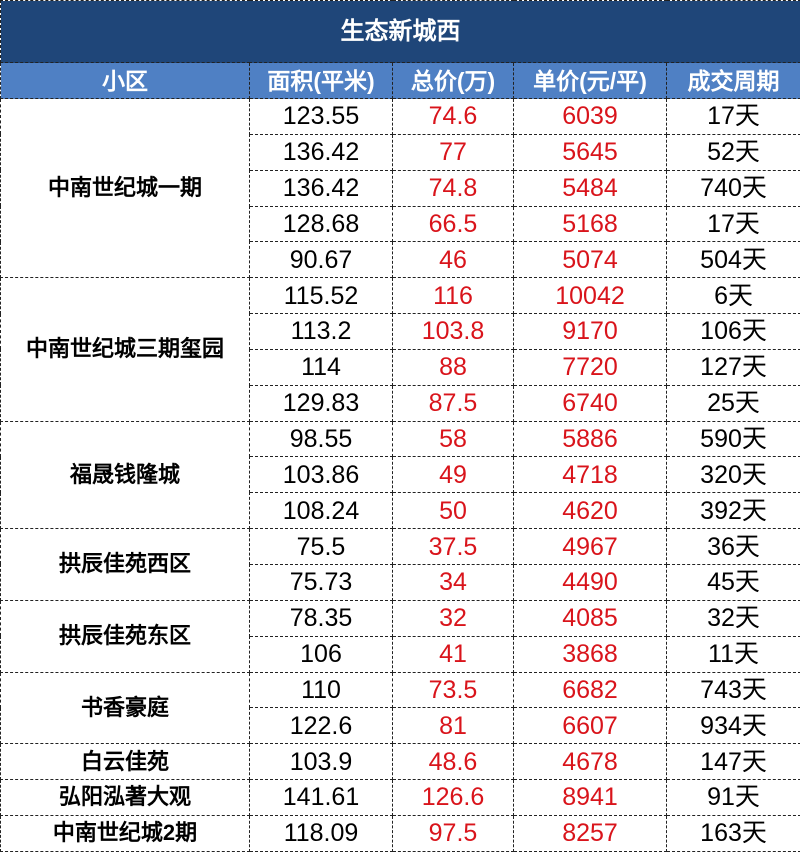 The width and height of the screenshot is (800, 852). What do you see at coordinates (590, 618) in the screenshot?
I see `unit-price-cell: 4085` at bounding box center [590, 618].